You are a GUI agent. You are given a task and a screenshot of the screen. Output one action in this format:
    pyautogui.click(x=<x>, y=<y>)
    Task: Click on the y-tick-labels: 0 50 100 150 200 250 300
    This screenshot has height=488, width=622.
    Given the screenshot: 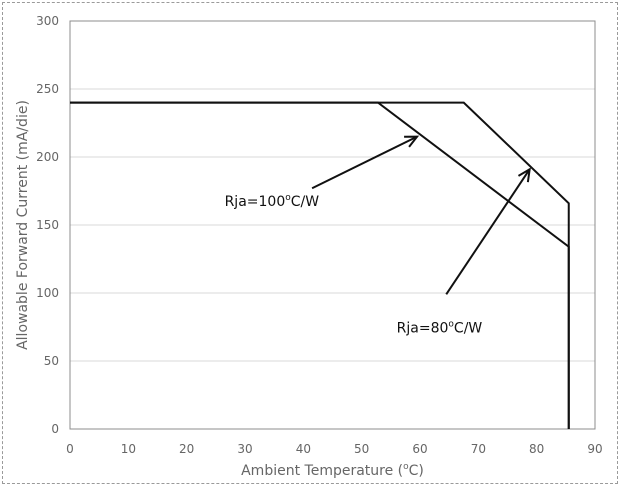 What is the action you would take?
    pyautogui.click(x=47, y=225)
    